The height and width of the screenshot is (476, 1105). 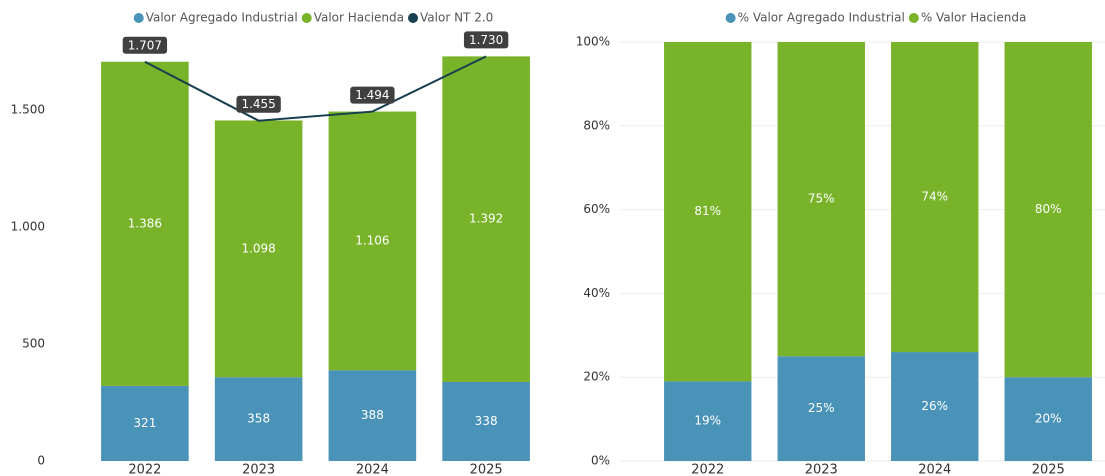 I want to click on data-label: 26%, so click(x=934, y=406).